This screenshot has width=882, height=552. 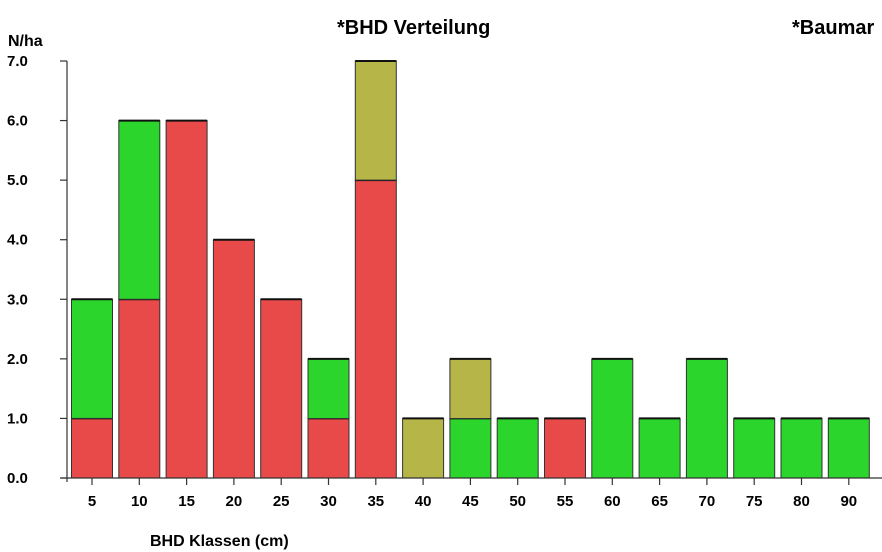 What do you see at coordinates (659, 501) in the screenshot?
I see `x-tick-label: 65` at bounding box center [659, 501].